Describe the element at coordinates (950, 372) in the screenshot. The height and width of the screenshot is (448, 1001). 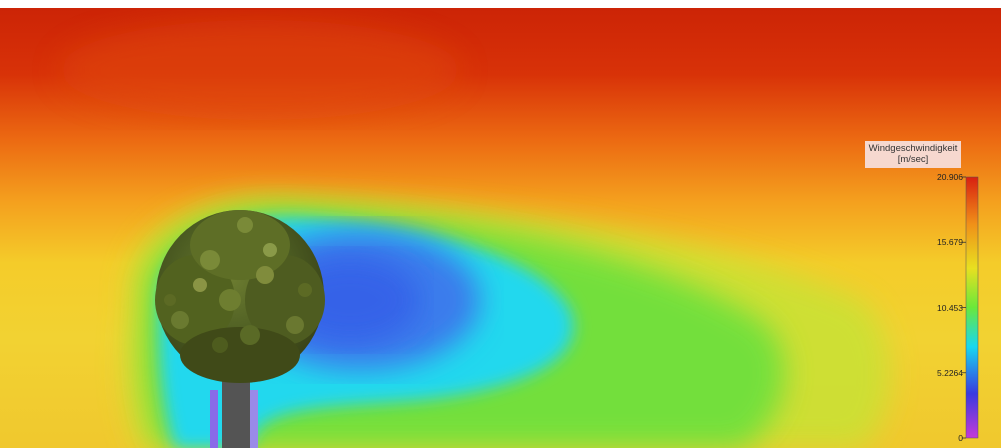
I see `legend-tick-label-3: 5.2264` at that location.